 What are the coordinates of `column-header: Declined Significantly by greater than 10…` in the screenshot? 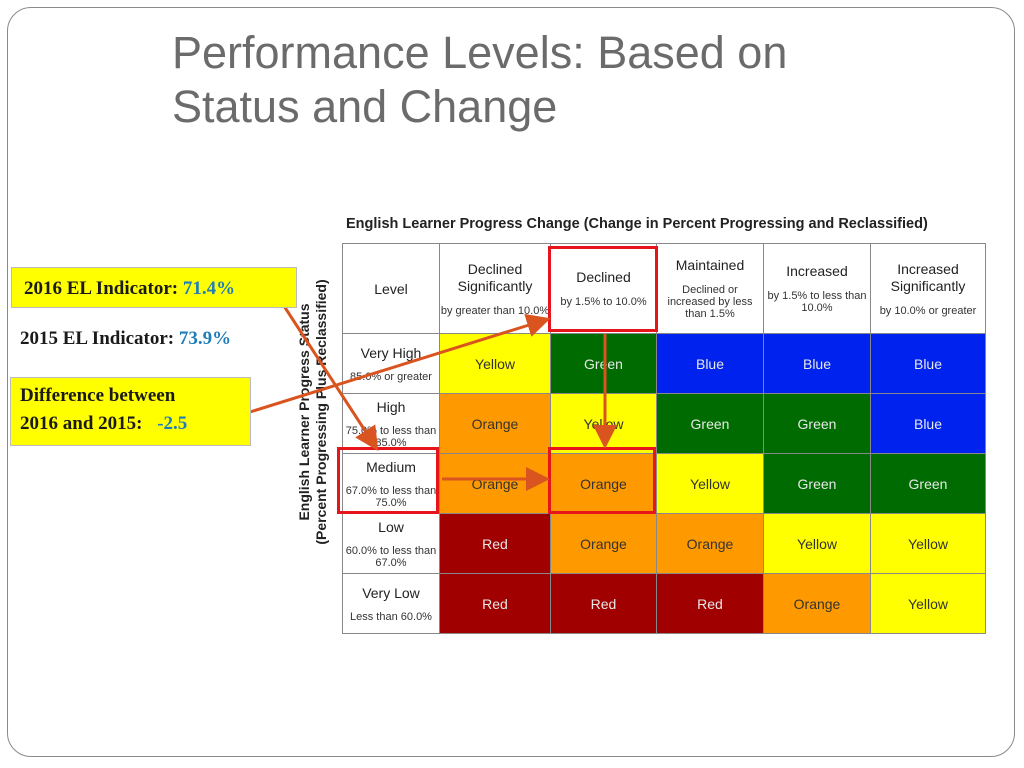 It's located at (495, 288).